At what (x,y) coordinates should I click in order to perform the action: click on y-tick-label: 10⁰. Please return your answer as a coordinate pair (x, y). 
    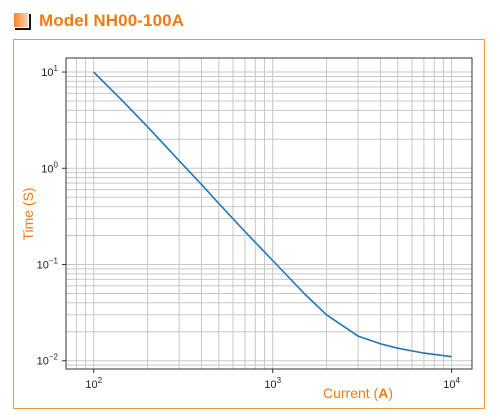
    Looking at the image, I should click on (49, 167).